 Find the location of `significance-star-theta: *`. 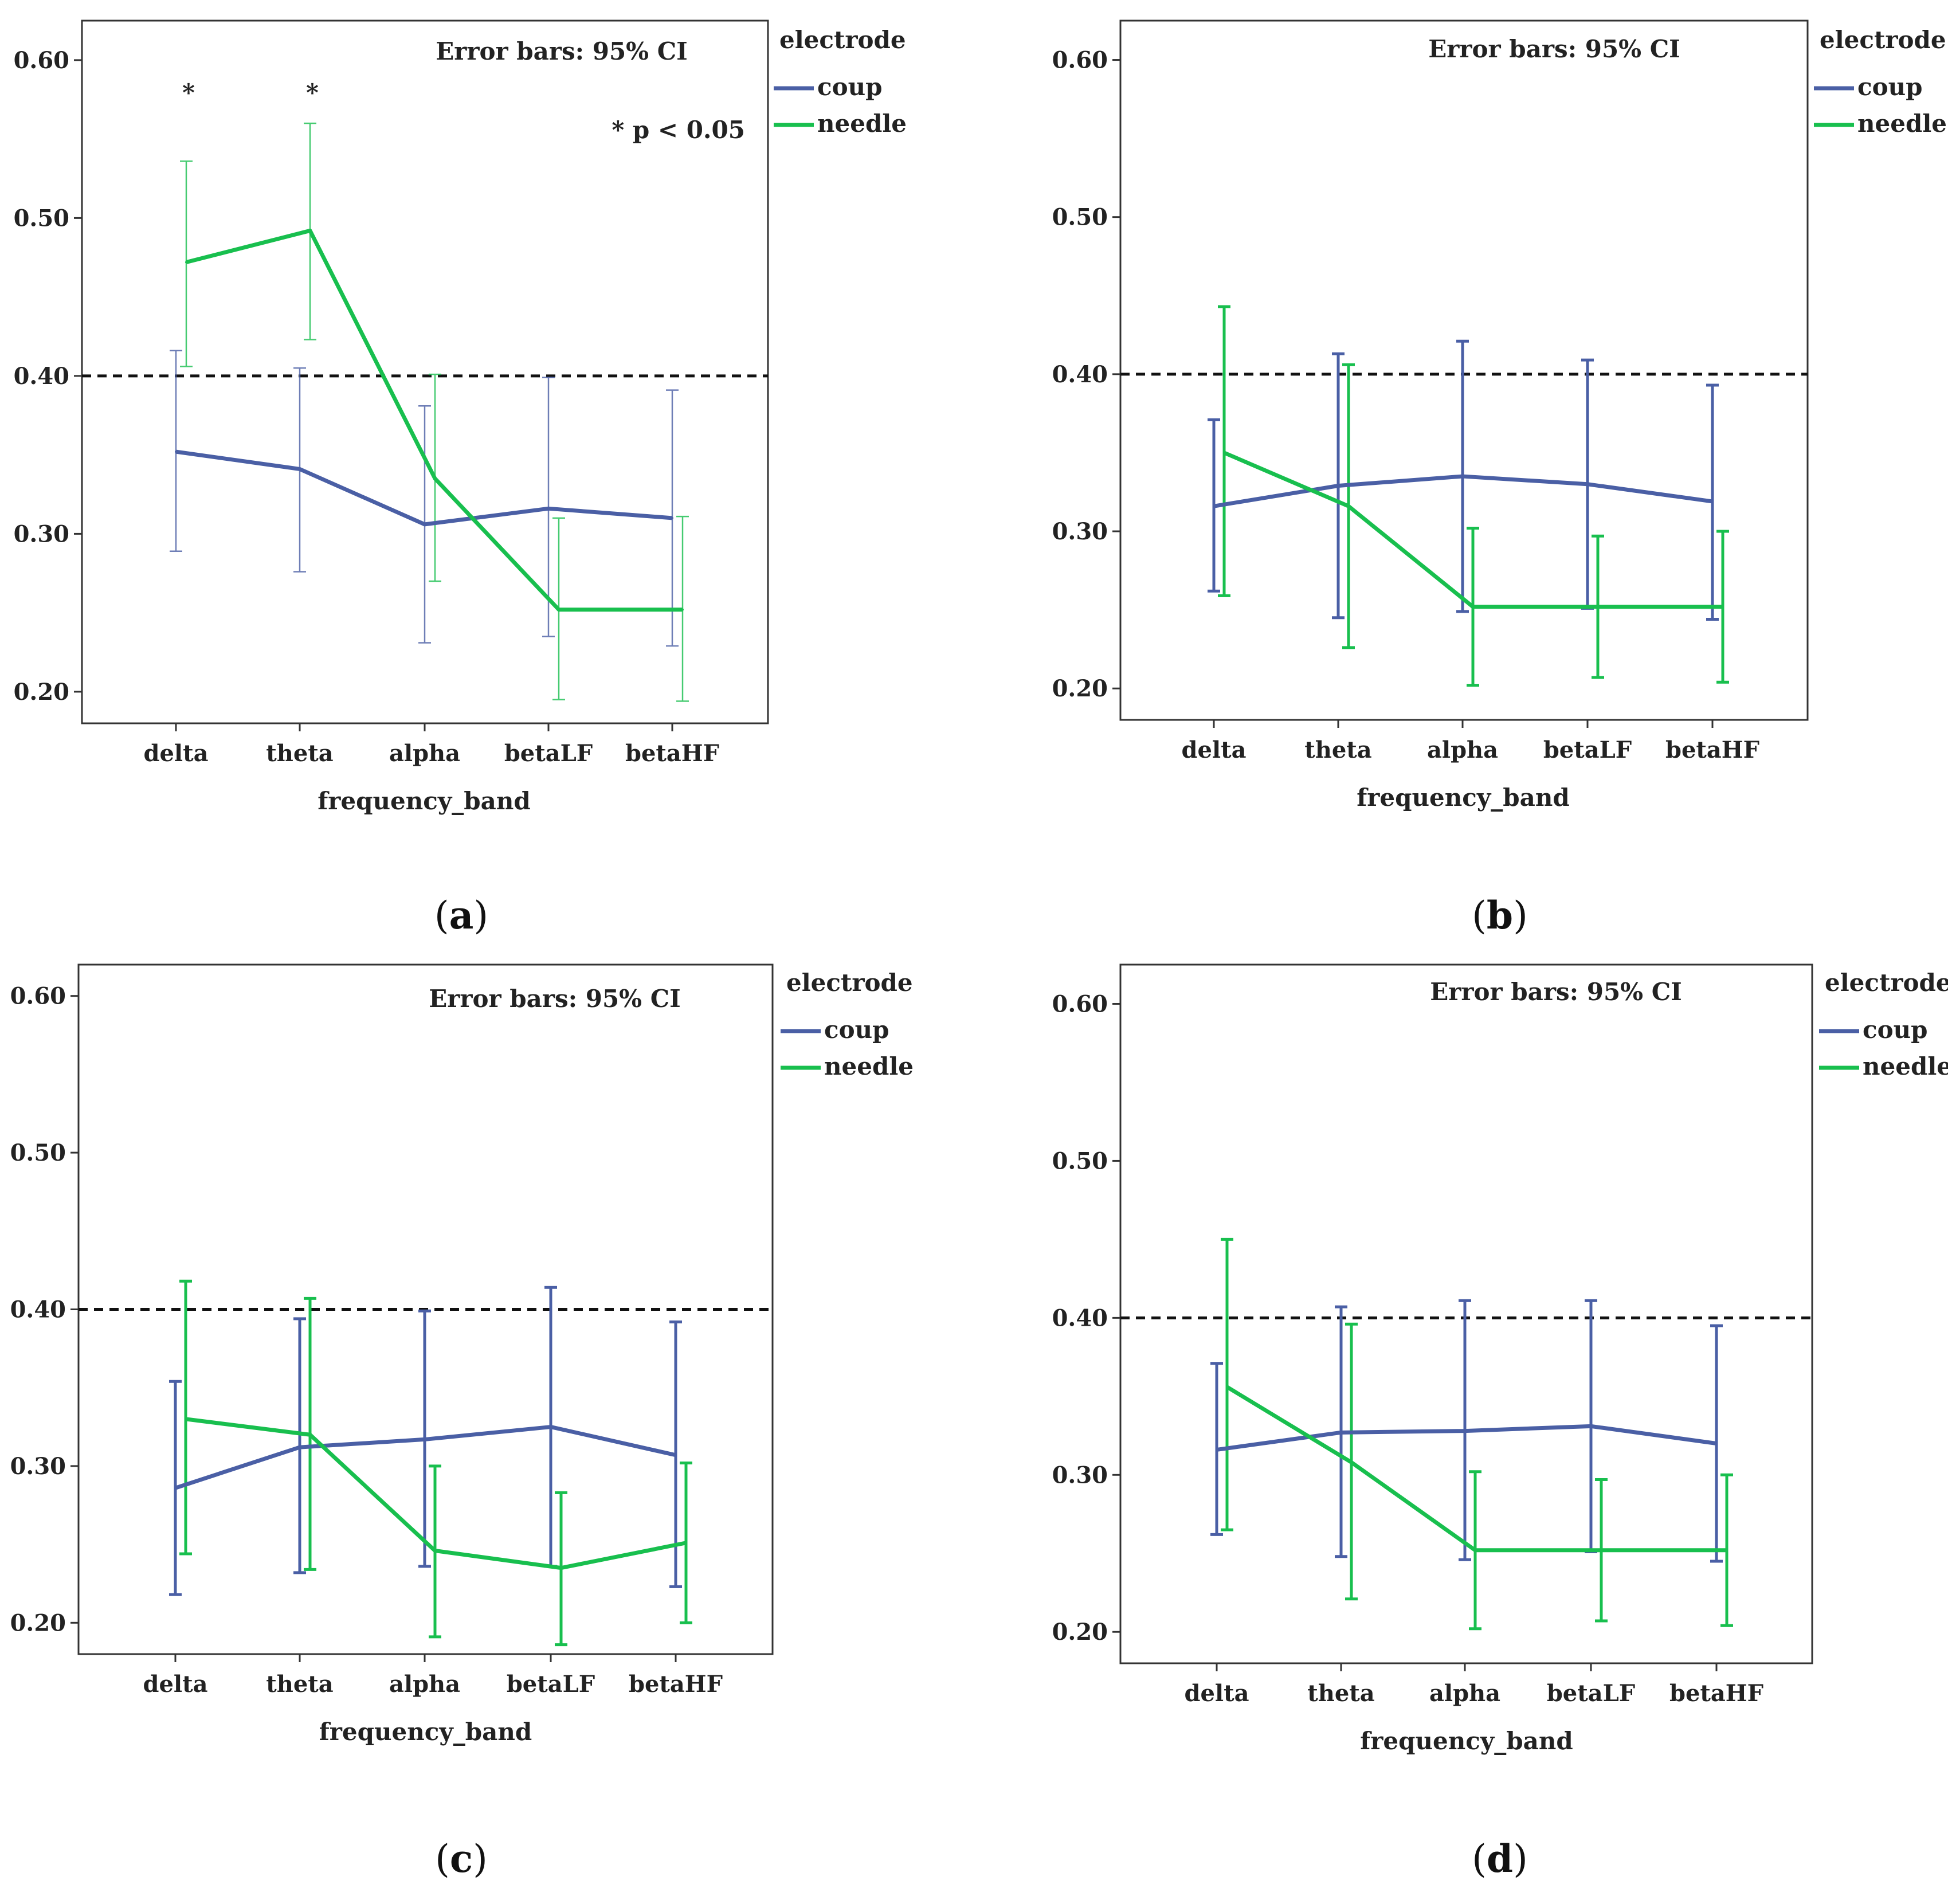

significance-star-theta: * is located at coordinates (312, 93).